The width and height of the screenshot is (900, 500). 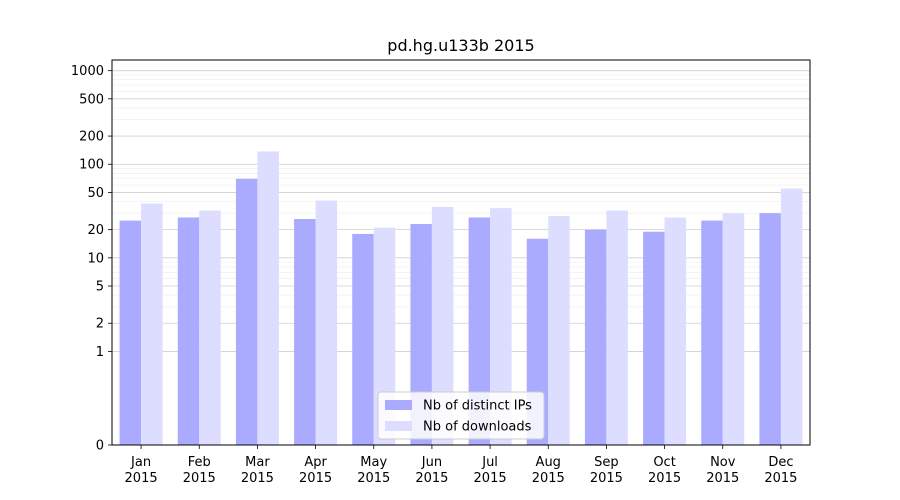 What do you see at coordinates (199, 462) in the screenshot?
I see `x-tick-label-month: Feb` at bounding box center [199, 462].